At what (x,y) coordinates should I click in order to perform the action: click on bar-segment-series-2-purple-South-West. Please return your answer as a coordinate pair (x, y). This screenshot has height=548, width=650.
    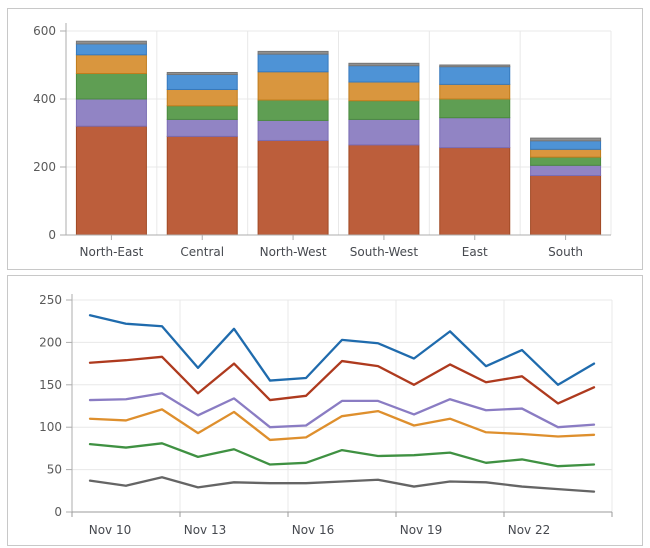
    Looking at the image, I should click on (384, 132).